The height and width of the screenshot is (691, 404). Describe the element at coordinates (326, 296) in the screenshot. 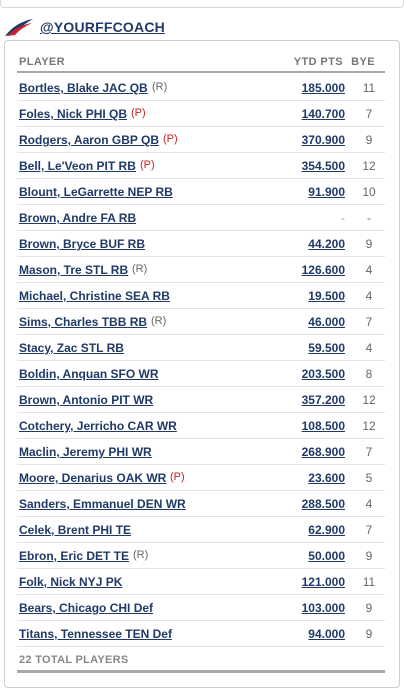

I see `ytd-points-link: 19.500` at that location.